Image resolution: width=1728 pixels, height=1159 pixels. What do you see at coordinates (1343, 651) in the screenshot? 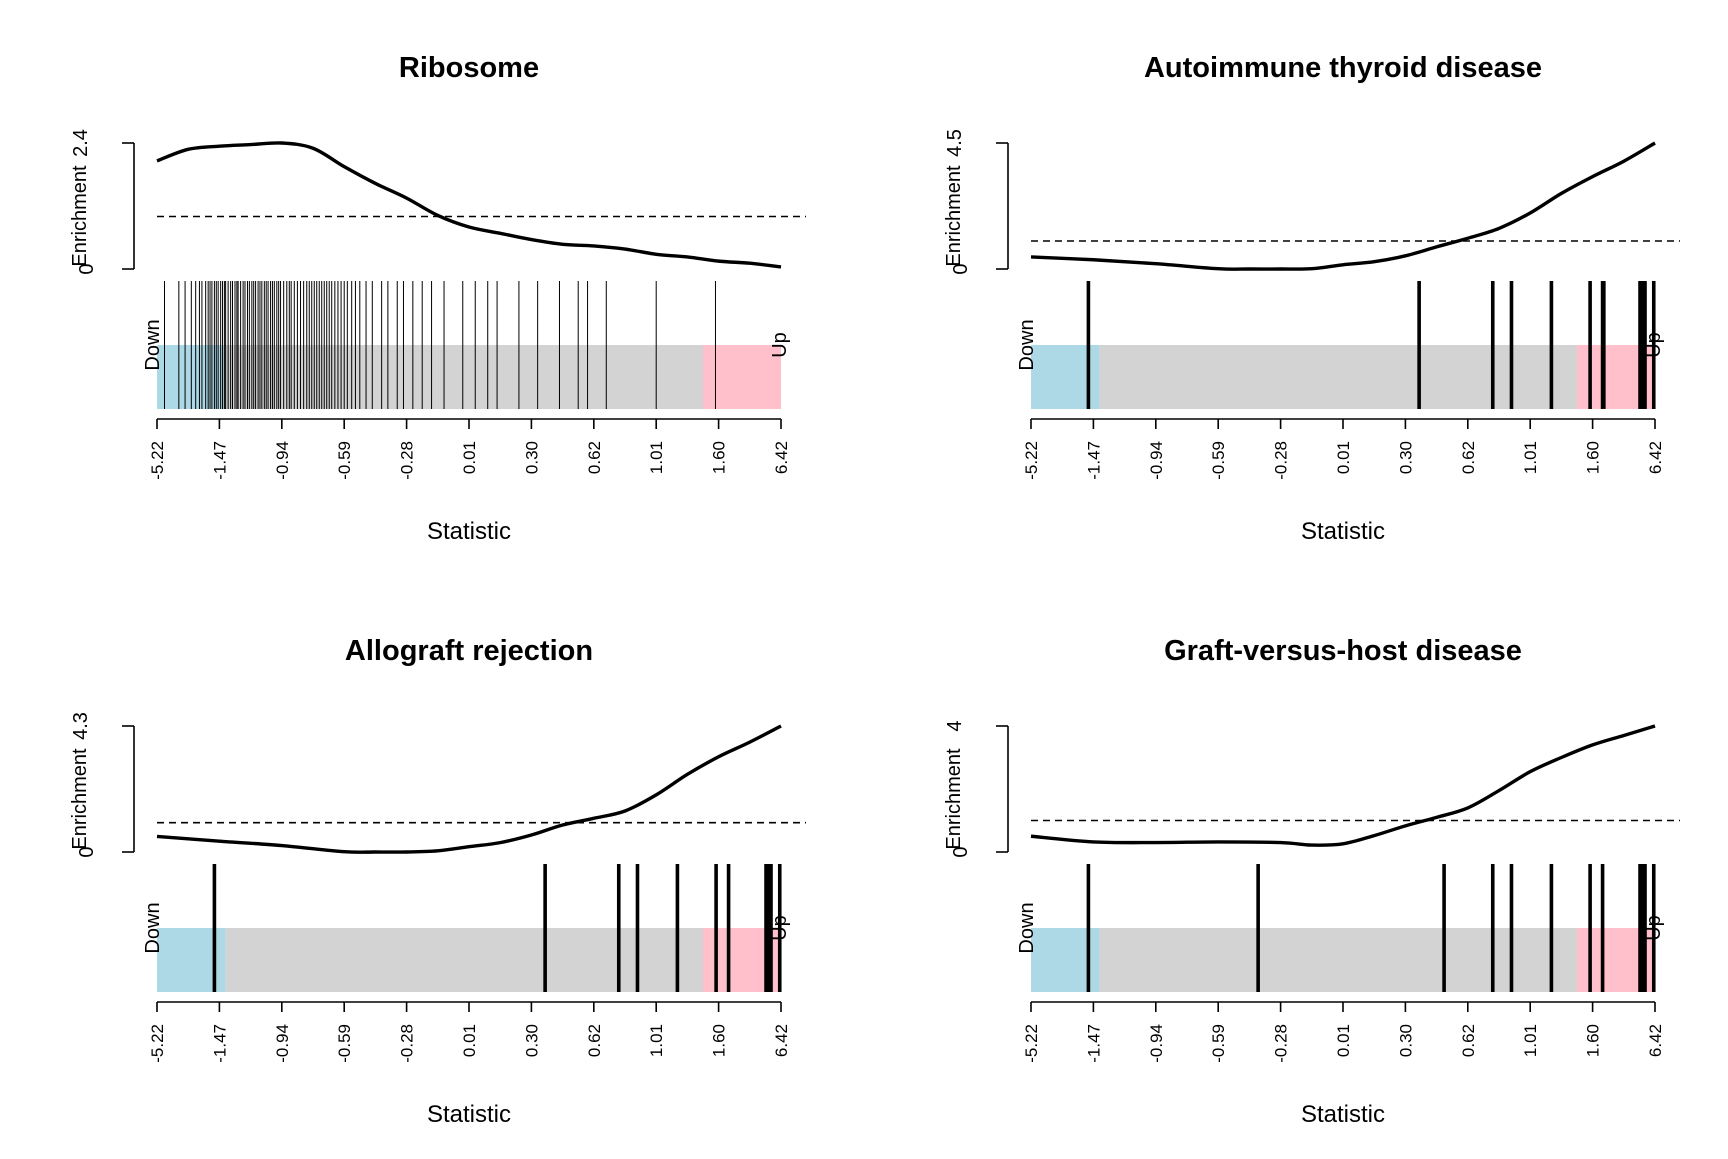
I see `chart-title: Graft-versus-host disease` at bounding box center [1343, 651].